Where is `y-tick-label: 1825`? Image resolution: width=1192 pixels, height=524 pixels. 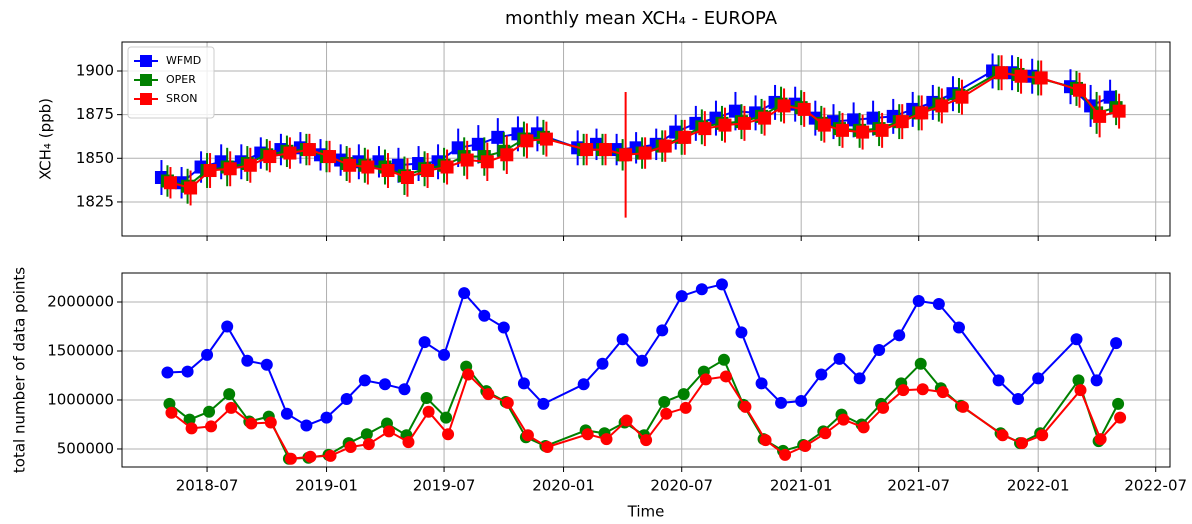
y-tick-label: 1825 is located at coordinates (95, 201).